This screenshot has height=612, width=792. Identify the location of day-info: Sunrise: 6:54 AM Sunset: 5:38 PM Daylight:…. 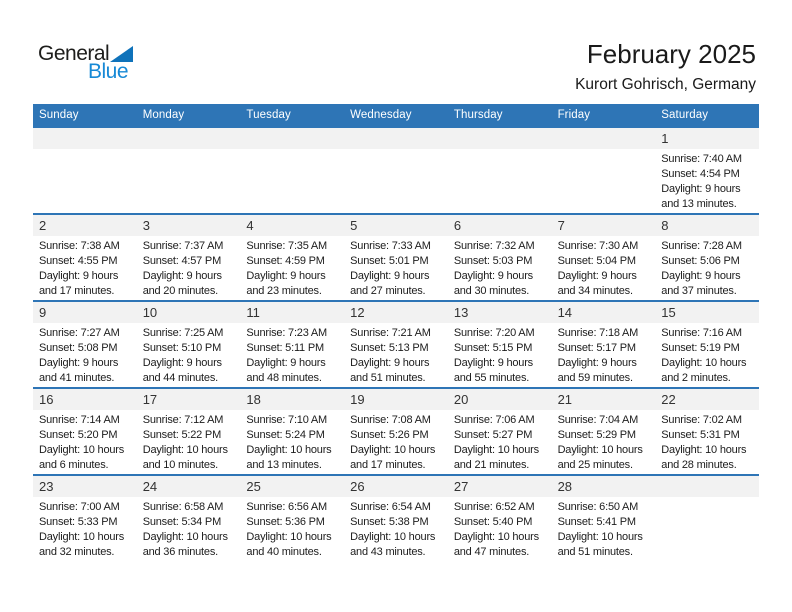
(396, 528).